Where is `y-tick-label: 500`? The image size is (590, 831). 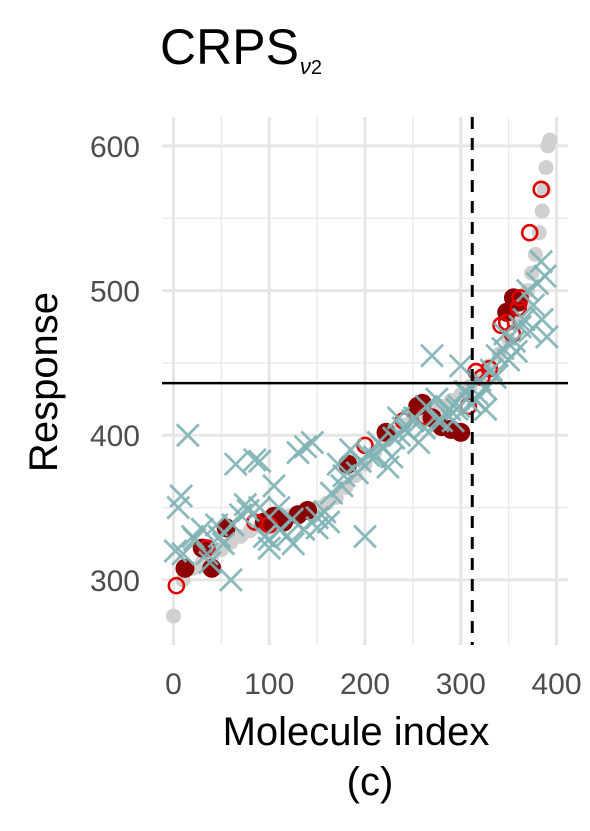 y-tick-label: 500 is located at coordinates (115, 292).